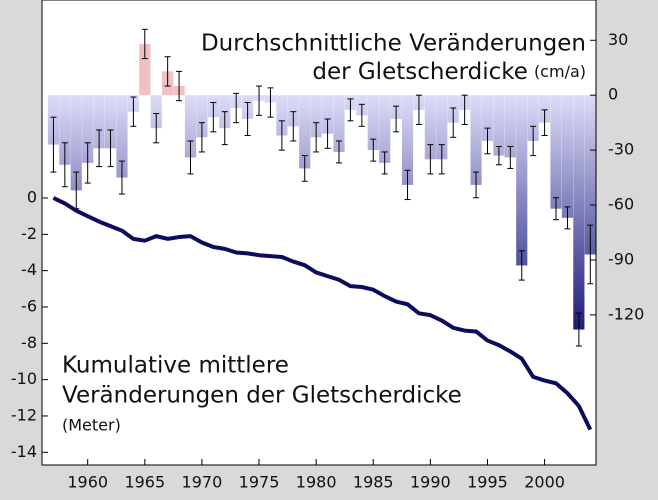 The width and height of the screenshot is (658, 500). I want to click on title-unit: (cm/a), so click(560, 71).